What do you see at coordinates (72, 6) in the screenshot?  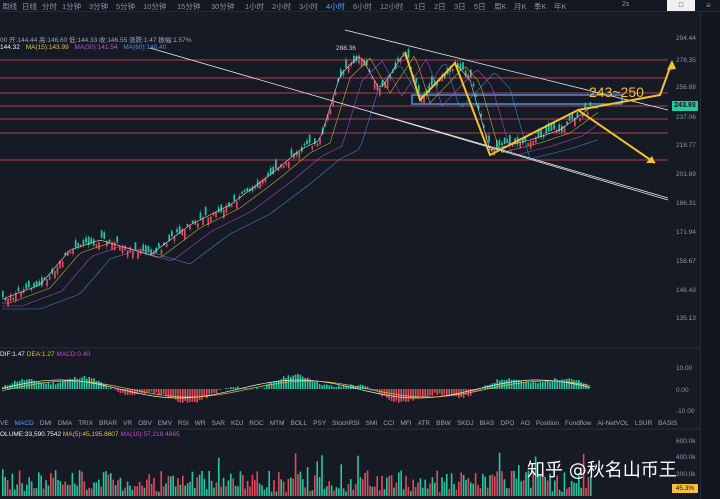 I see `timeframe-3: 1分钟` at bounding box center [72, 6].